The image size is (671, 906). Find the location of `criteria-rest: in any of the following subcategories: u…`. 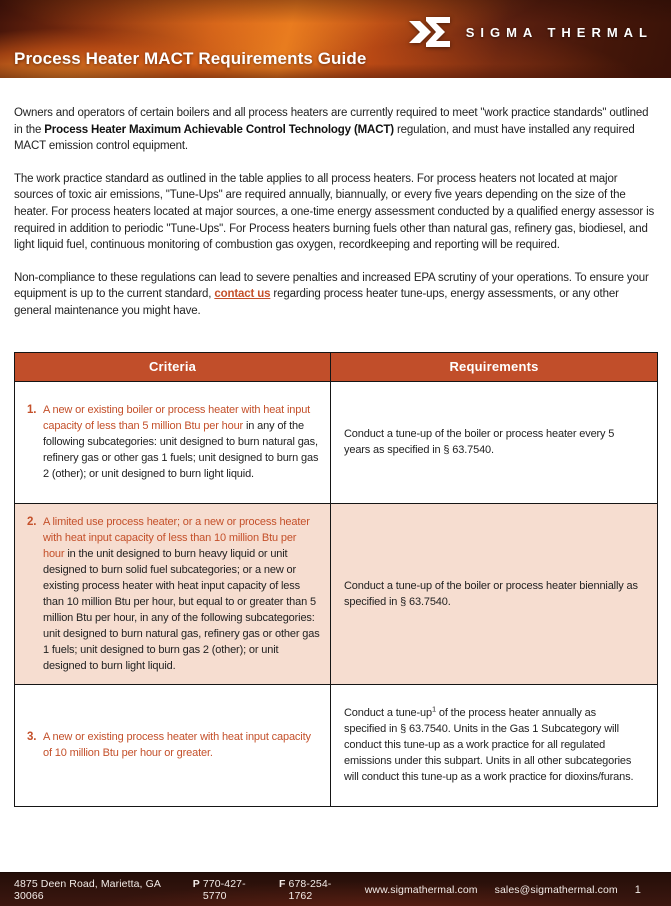

criteria-rest: in any of the following subcategories: u… is located at coordinates (181, 450).